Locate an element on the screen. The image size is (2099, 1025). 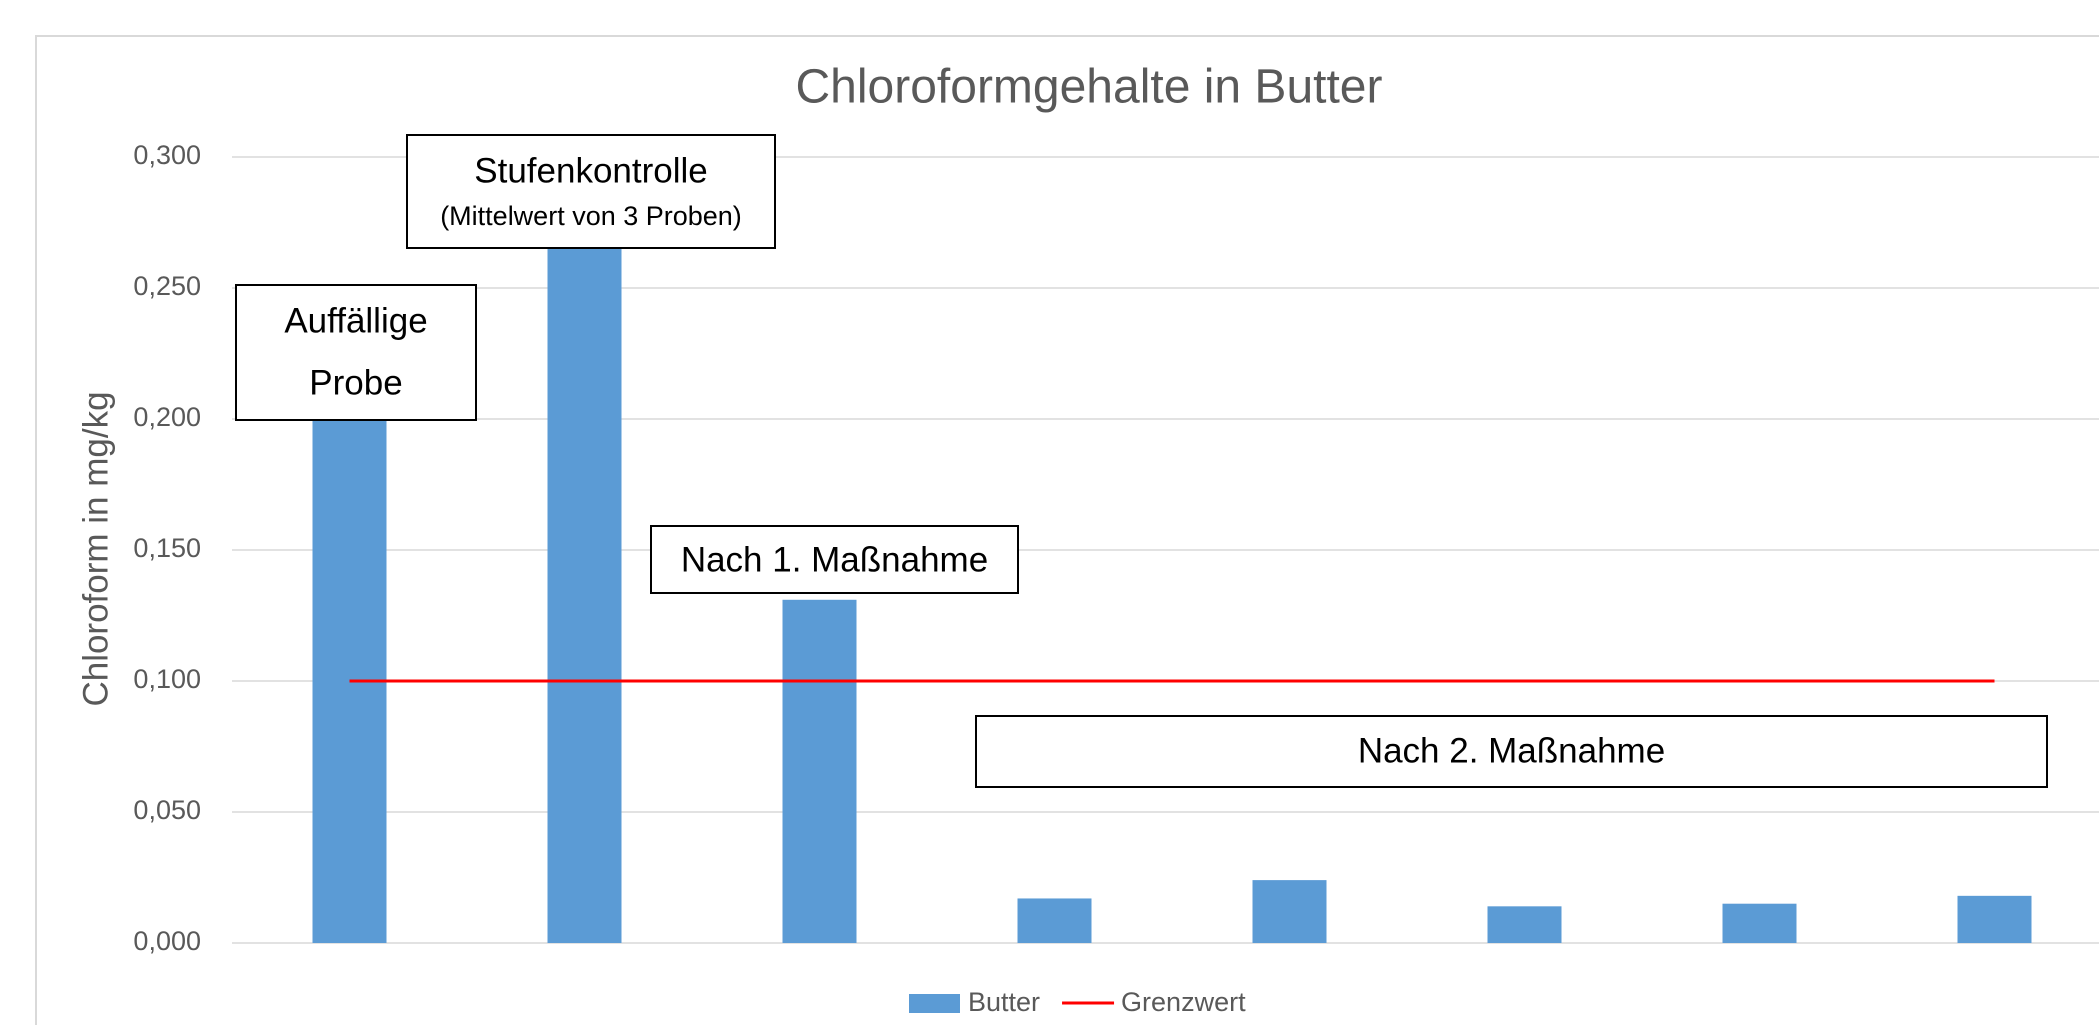
annotation-text: Nach 1. Maßnahme is located at coordinates (834, 559).